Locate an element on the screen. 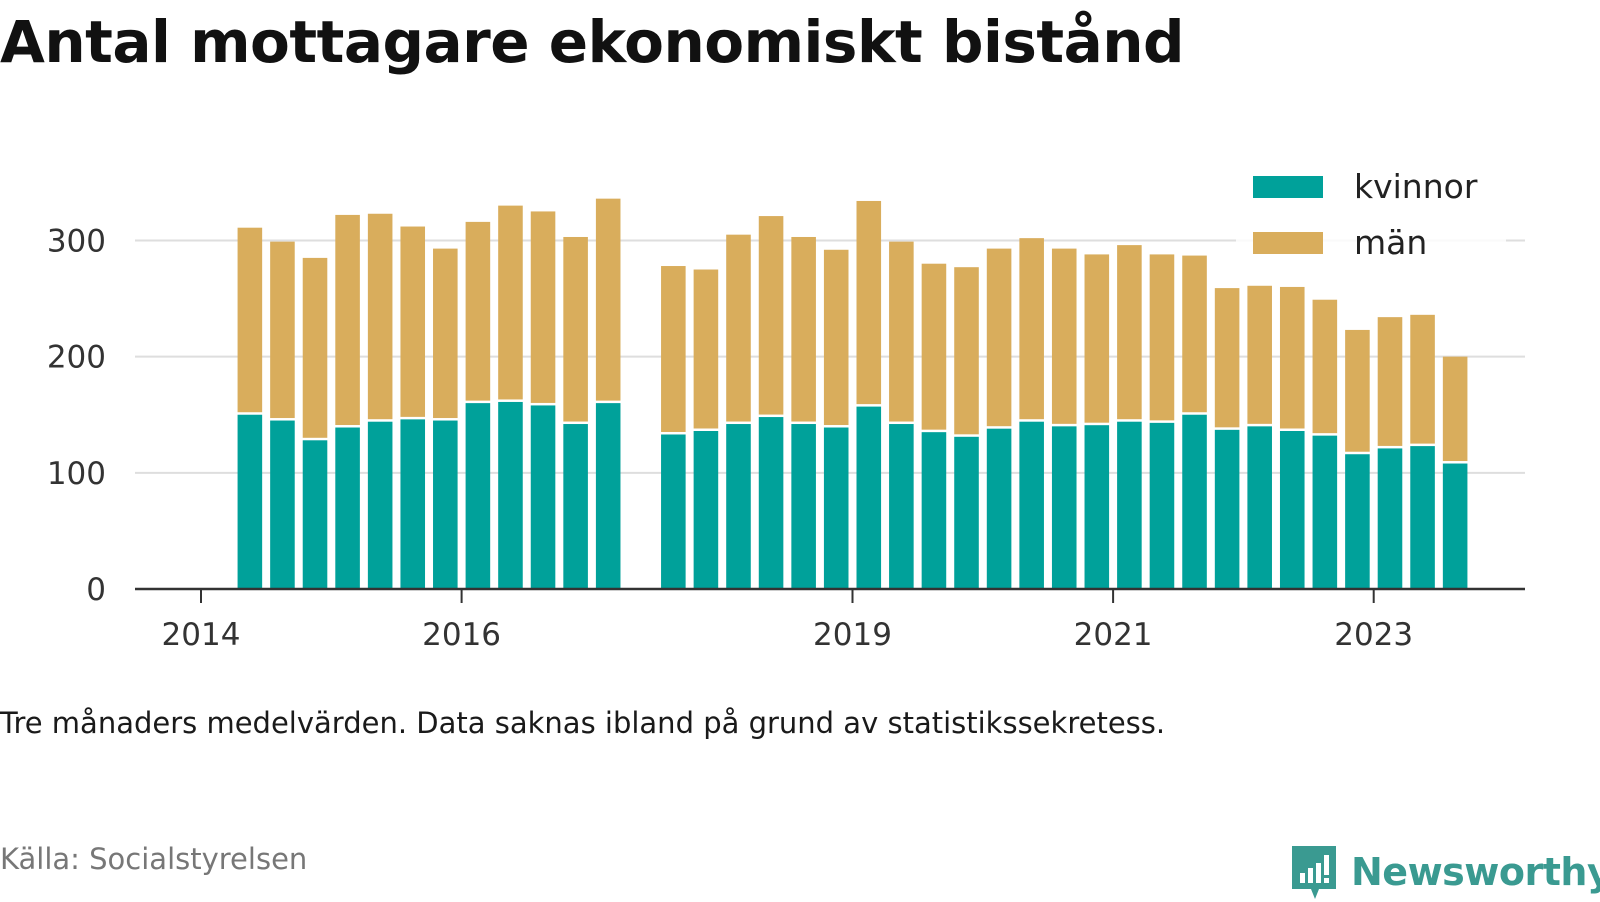 Image resolution: width=1600 pixels, height=902 pixels. newsworthy-brand: Newsworthy is located at coordinates (1444, 872).